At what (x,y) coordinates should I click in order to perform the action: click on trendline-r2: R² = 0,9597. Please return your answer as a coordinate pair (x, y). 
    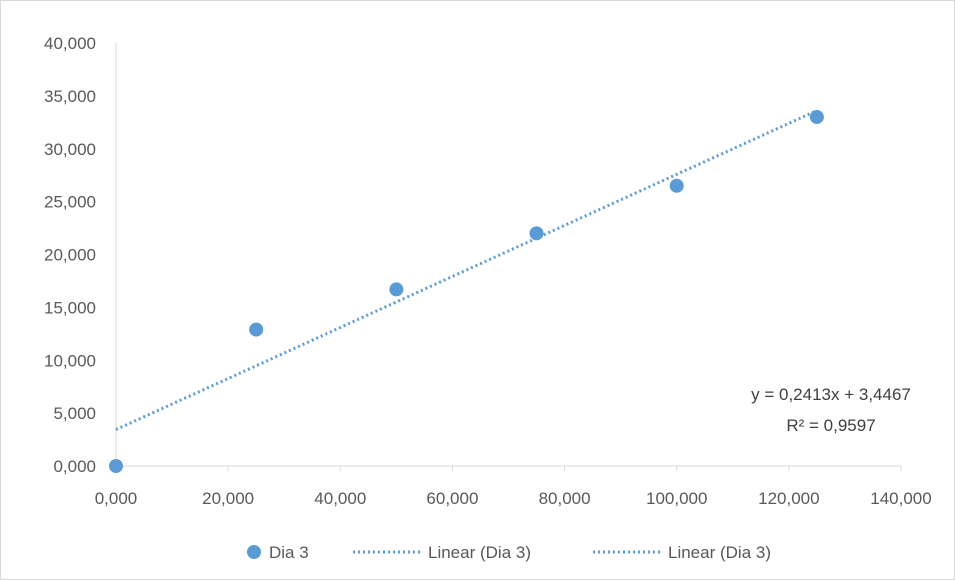
    Looking at the image, I should click on (830, 425).